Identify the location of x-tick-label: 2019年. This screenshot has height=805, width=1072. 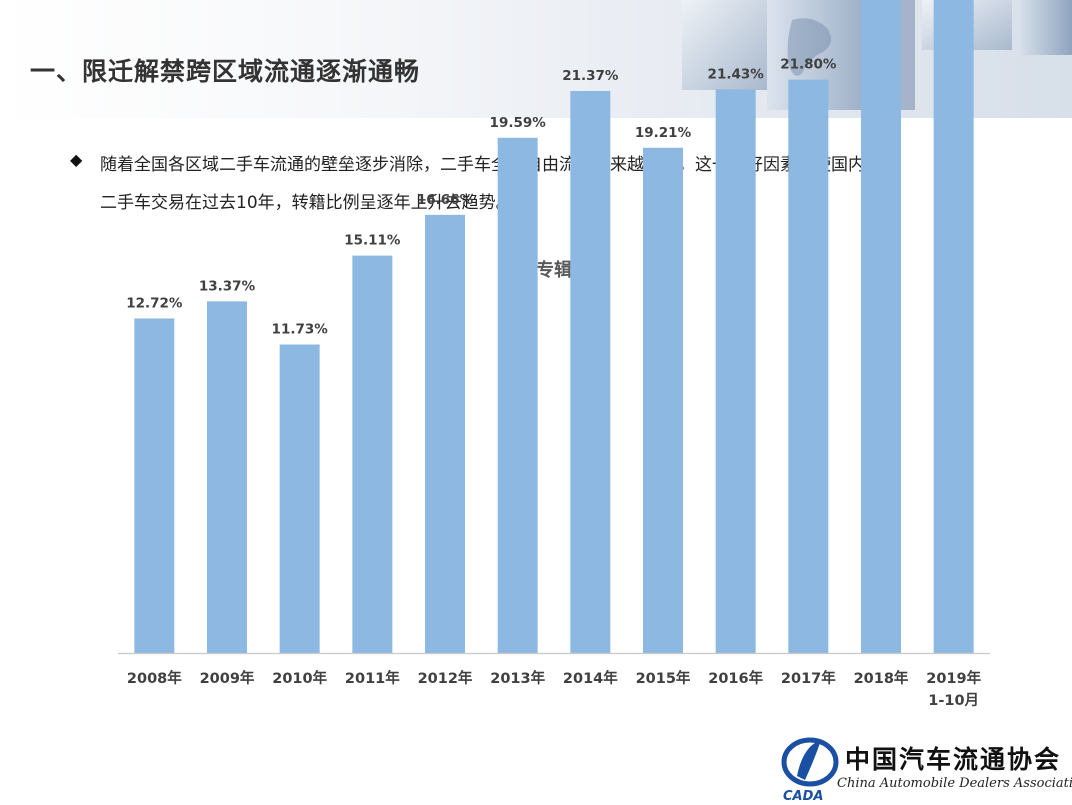
(953, 678).